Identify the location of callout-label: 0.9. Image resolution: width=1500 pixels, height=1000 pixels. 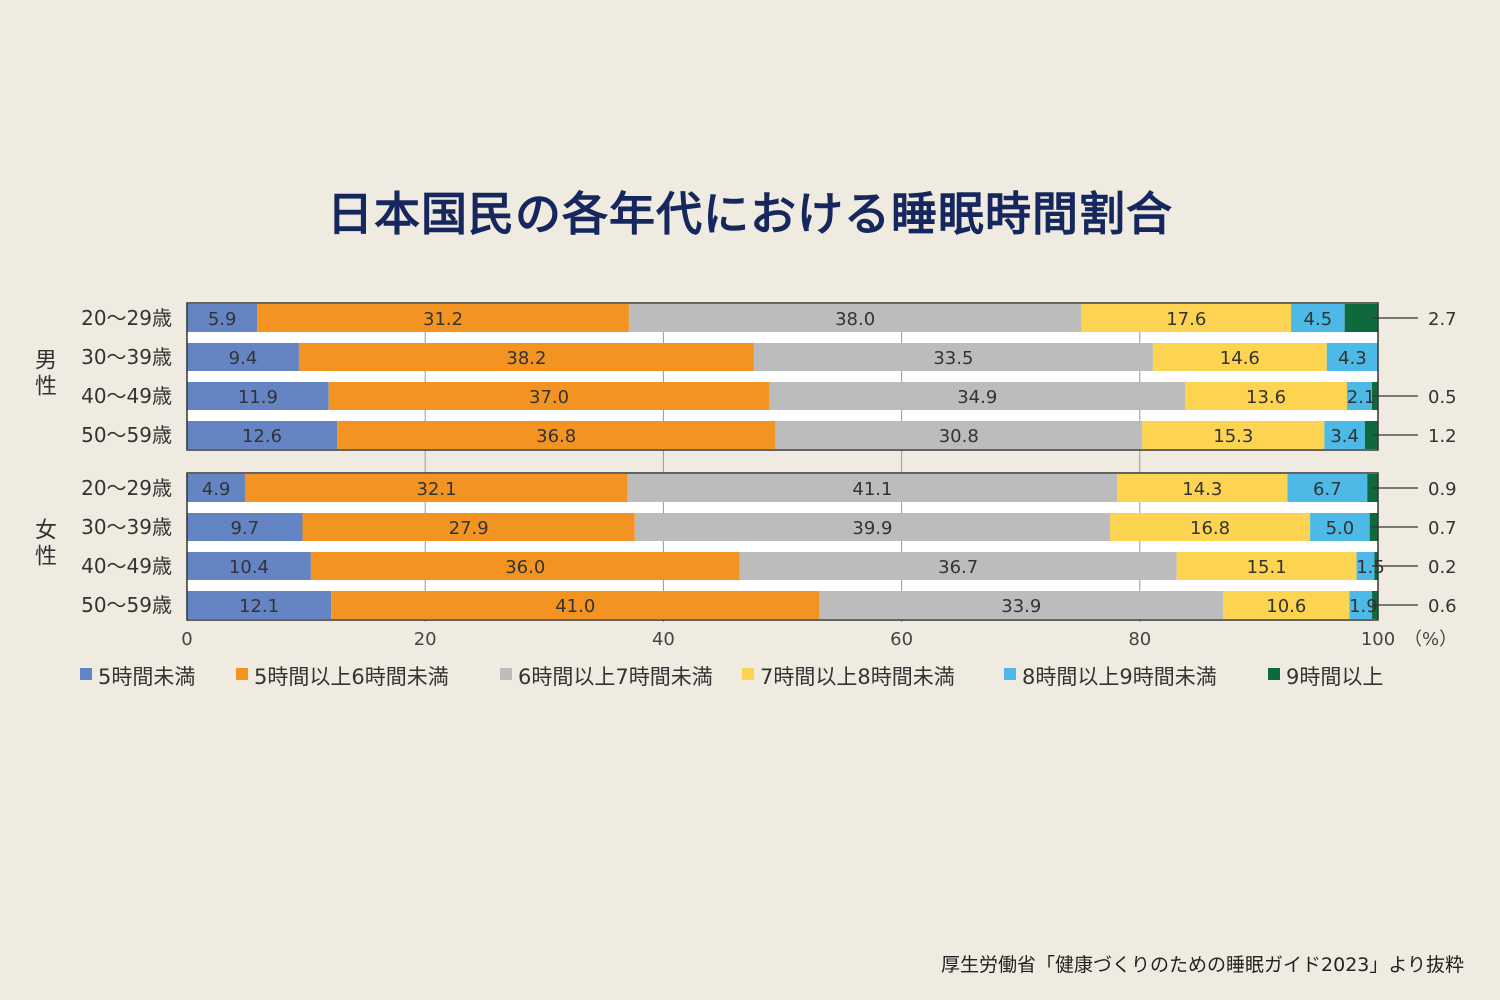
(1442, 489).